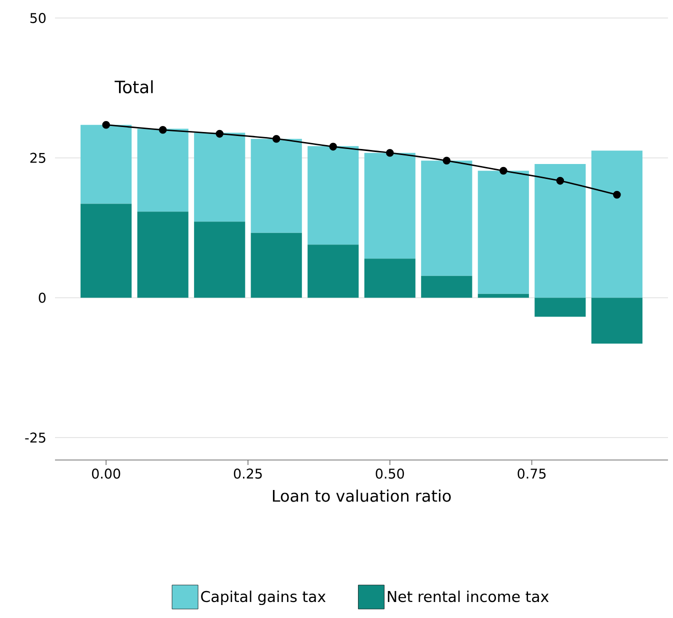  I want to click on y-tick-label: 0, so click(42, 297).